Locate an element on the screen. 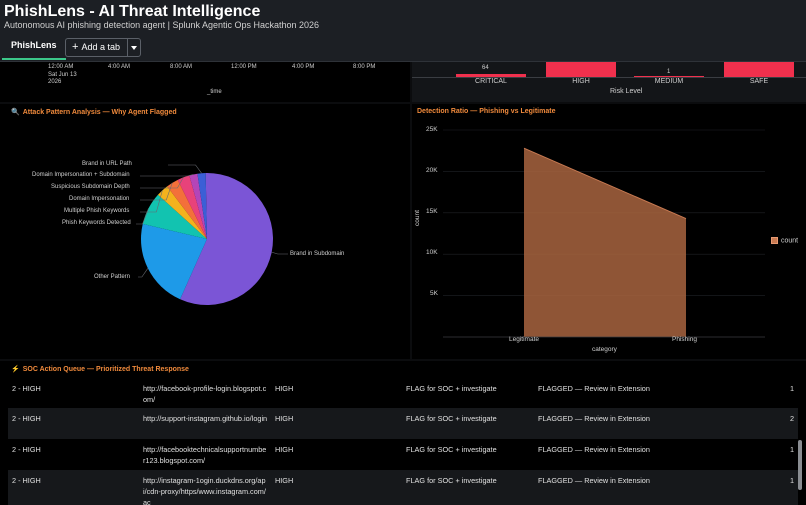 The width and height of the screenshot is (806, 505). tick-label: 12:00 AM is located at coordinates (61, 67).